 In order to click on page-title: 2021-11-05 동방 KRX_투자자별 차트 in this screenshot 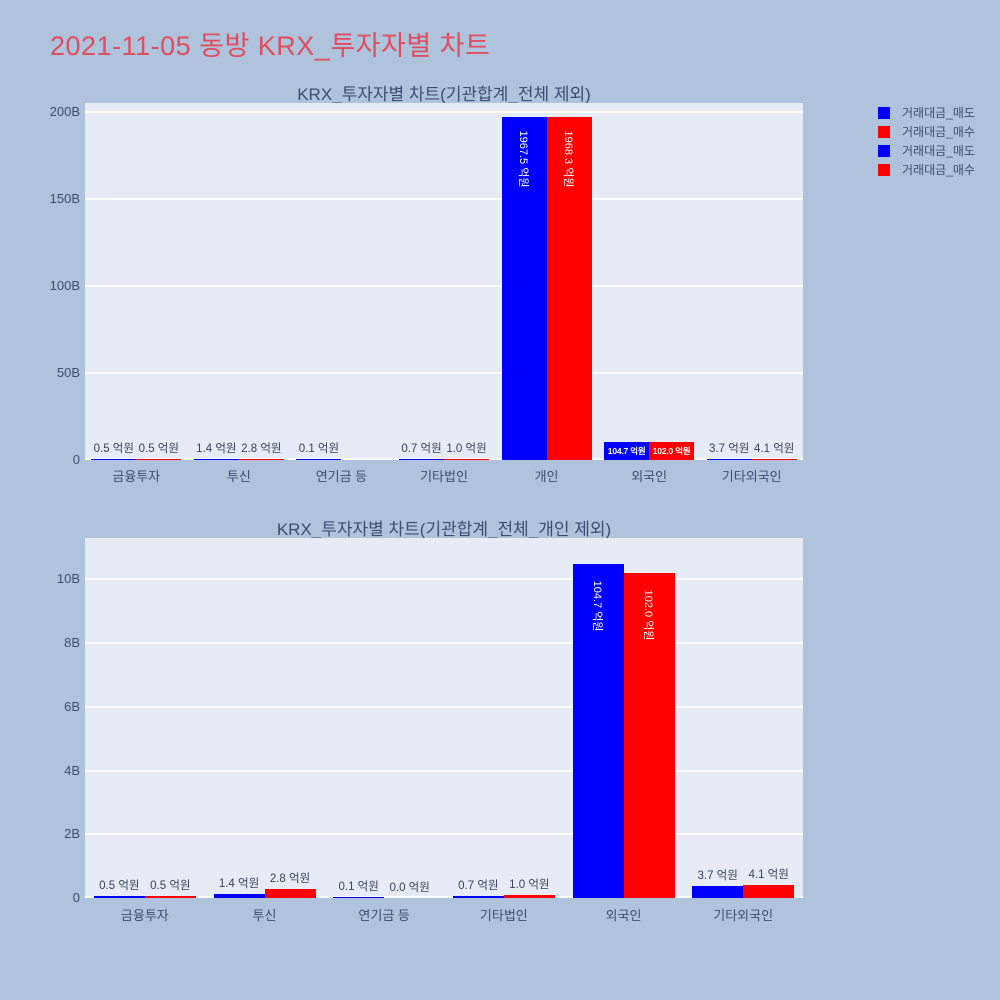, I will do `click(270, 46)`.